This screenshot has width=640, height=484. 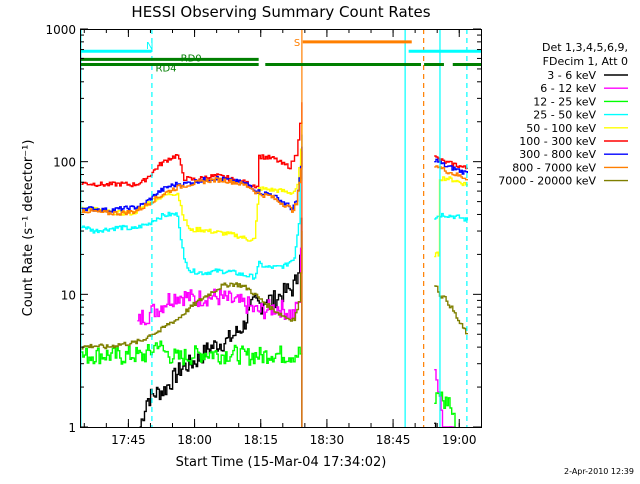 What do you see at coordinates (128, 440) in the screenshot?
I see `x-tick-label: 17:45` at bounding box center [128, 440].